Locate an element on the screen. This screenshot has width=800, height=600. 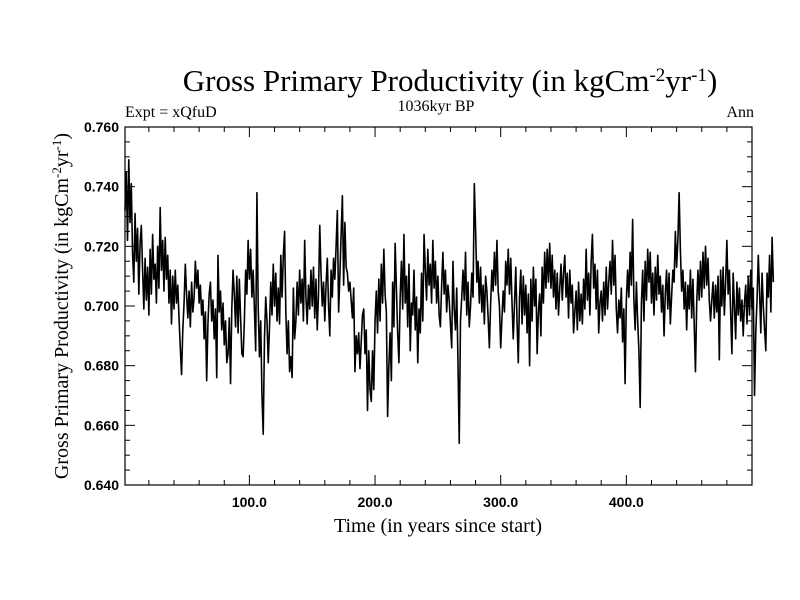
x-axis-label: Time (in years since start) is located at coordinates (438, 526).